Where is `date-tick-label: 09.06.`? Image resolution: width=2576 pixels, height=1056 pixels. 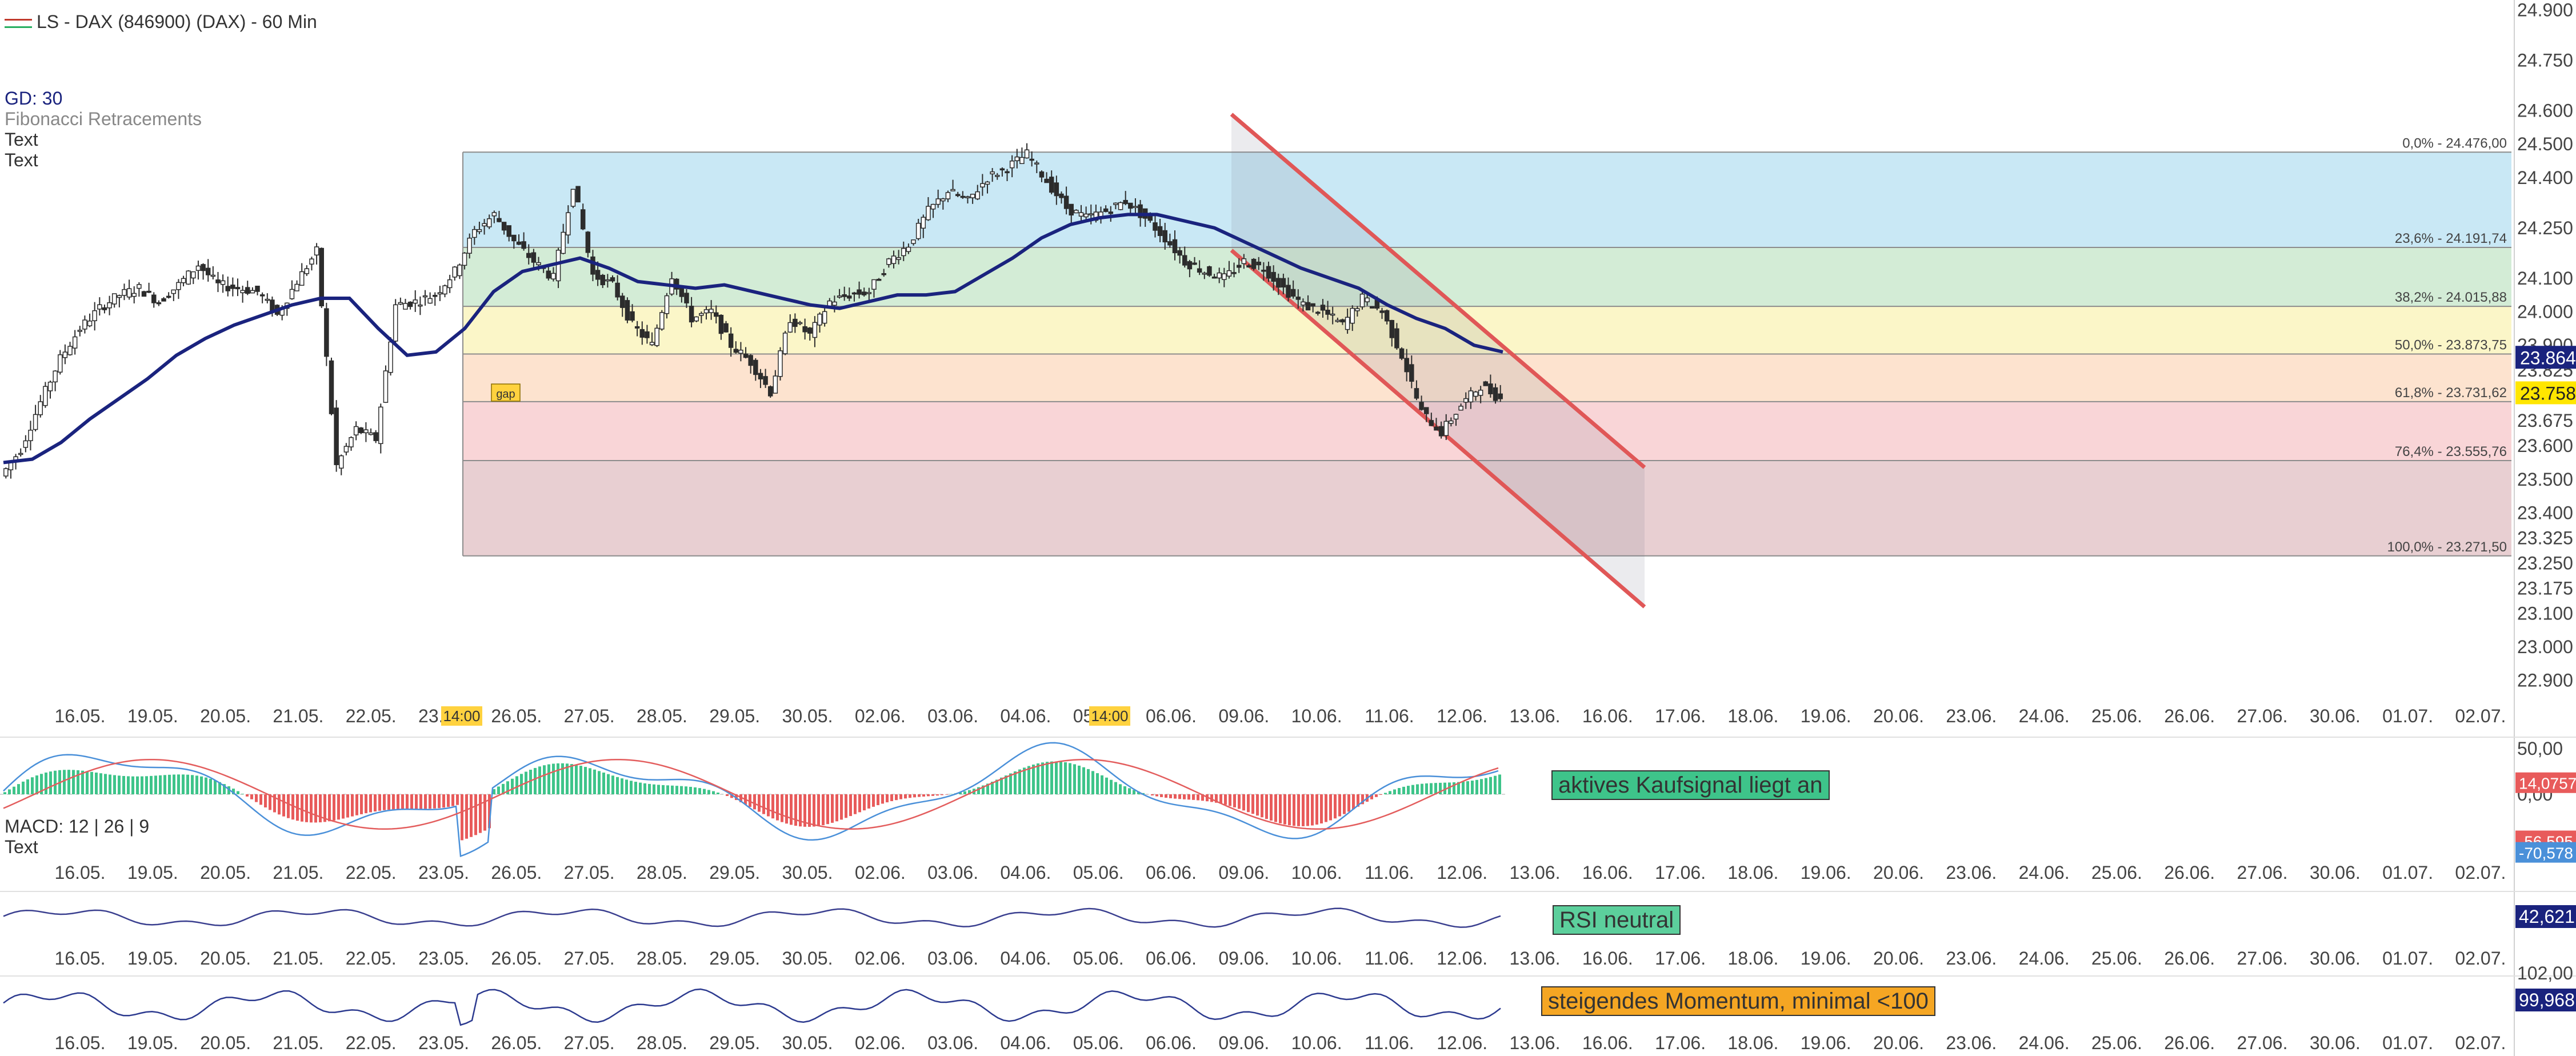 date-tick-label: 09.06. is located at coordinates (1243, 1043).